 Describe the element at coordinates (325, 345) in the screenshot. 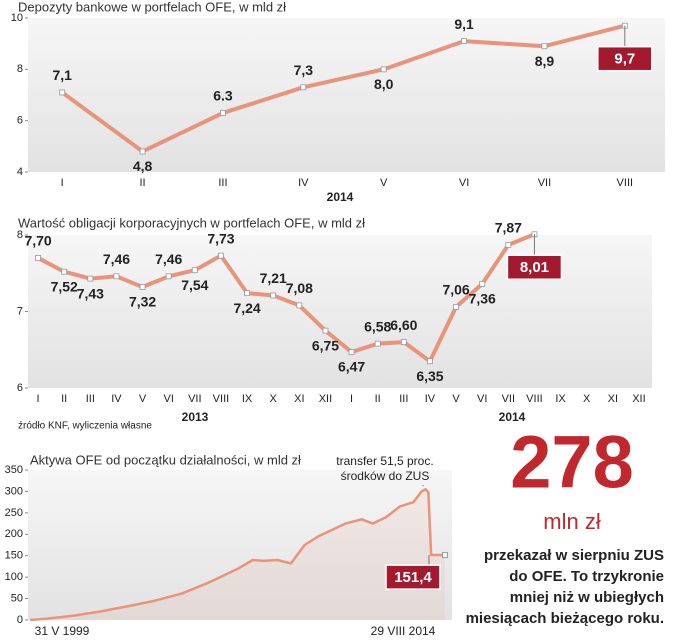

I see `value-label: 6,75` at that location.